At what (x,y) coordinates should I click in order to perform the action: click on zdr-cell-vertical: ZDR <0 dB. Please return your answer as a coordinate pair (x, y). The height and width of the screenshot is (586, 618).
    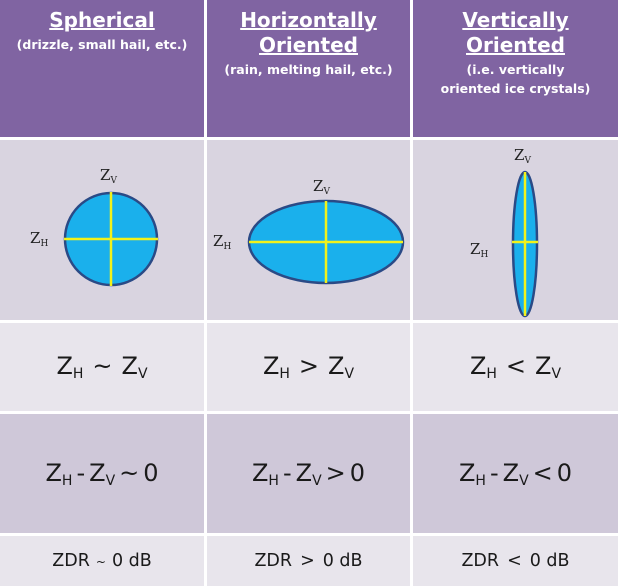
    Looking at the image, I should click on (515, 561).